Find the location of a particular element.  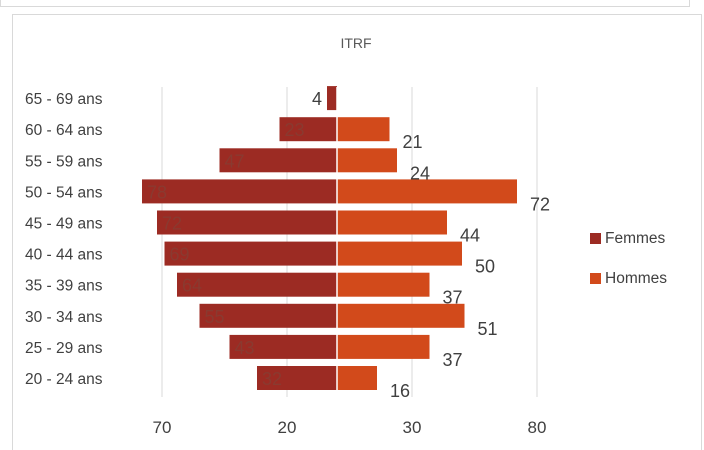

category-label: 60 - 64 ans is located at coordinates (64, 130).